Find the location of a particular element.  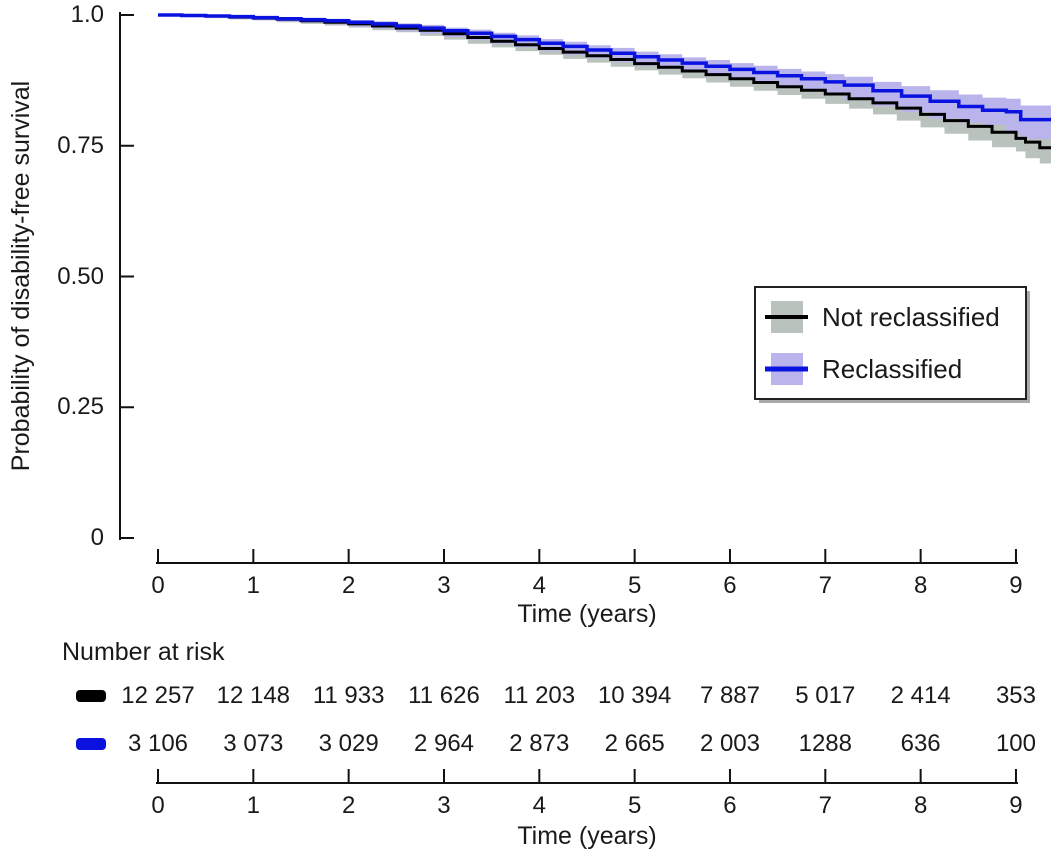

x-axis-tick-label: 9 is located at coordinates (1016, 585).